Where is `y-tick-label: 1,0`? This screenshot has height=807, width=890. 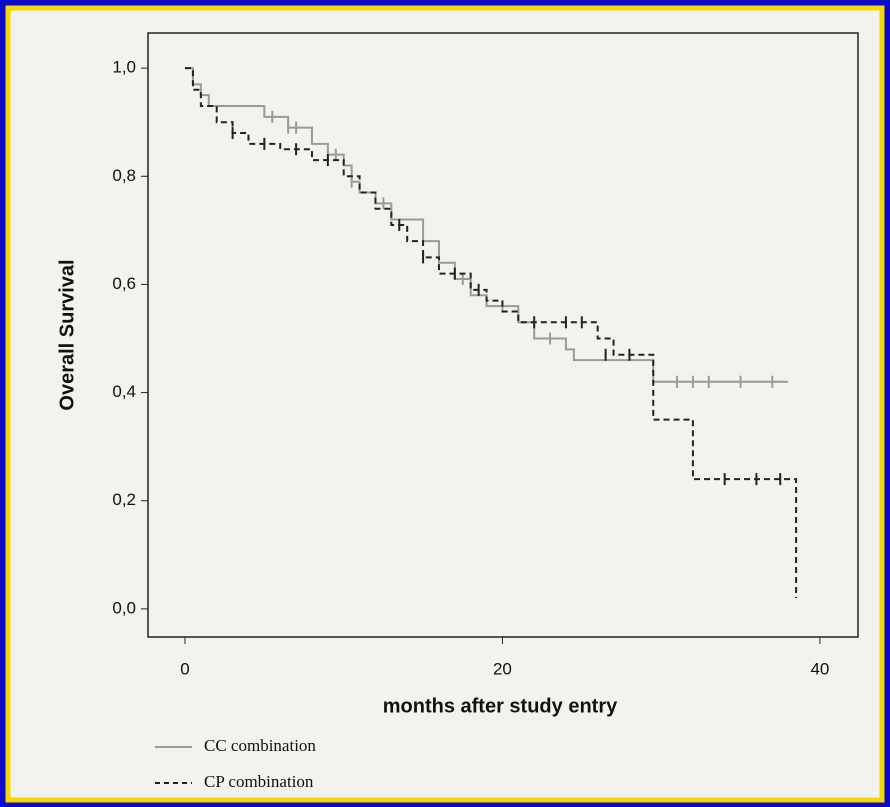 y-tick-label: 1,0 is located at coordinates (124, 67).